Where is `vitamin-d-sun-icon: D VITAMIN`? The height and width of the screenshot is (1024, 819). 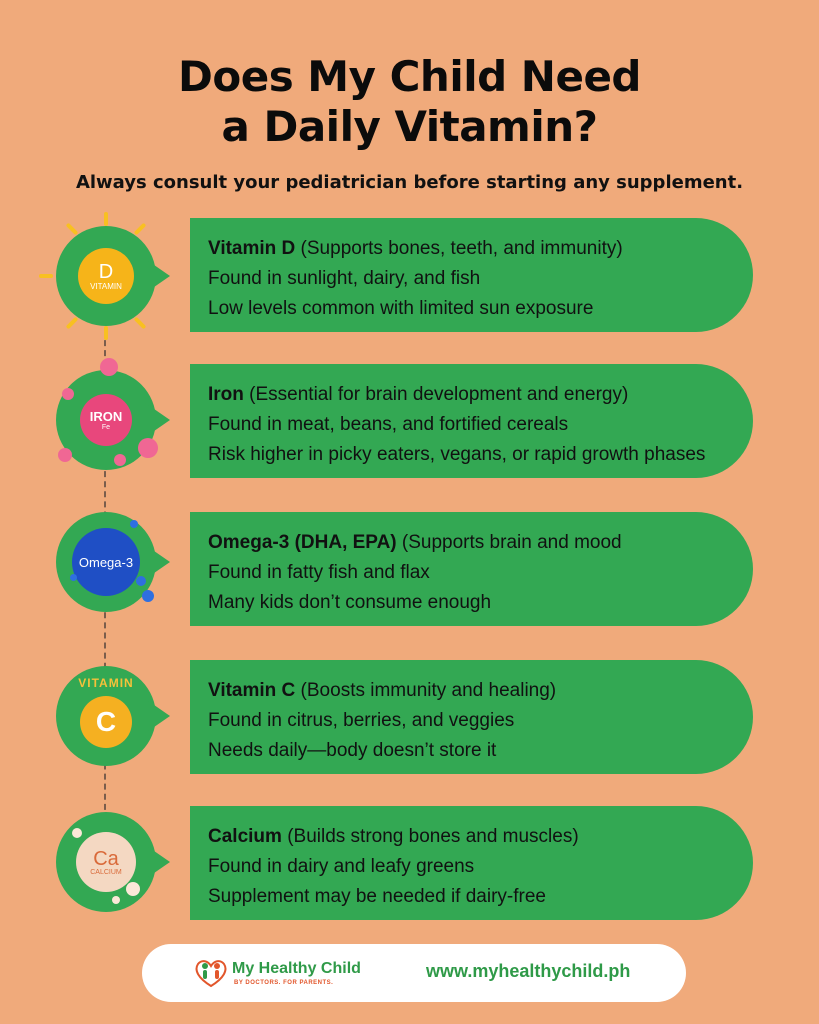
vitamin-d-sun-icon: D VITAMIN is located at coordinates (104, 276).